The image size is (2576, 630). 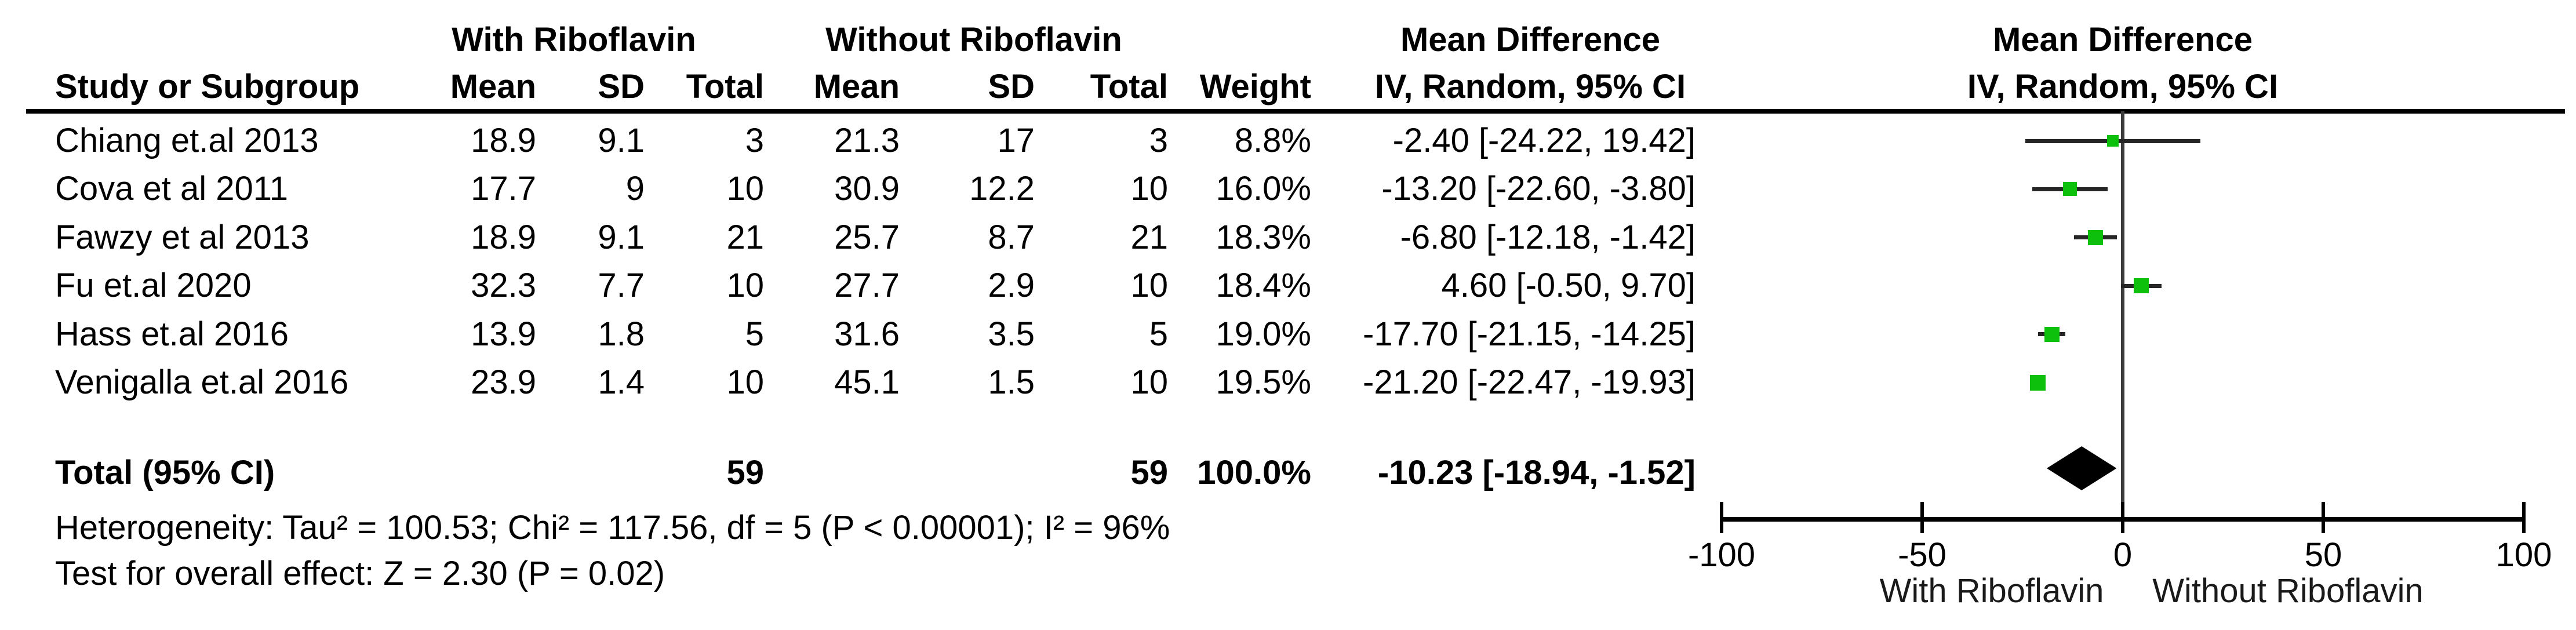 I want to click on cell-weight: 19.0%, so click(x=1263, y=334).